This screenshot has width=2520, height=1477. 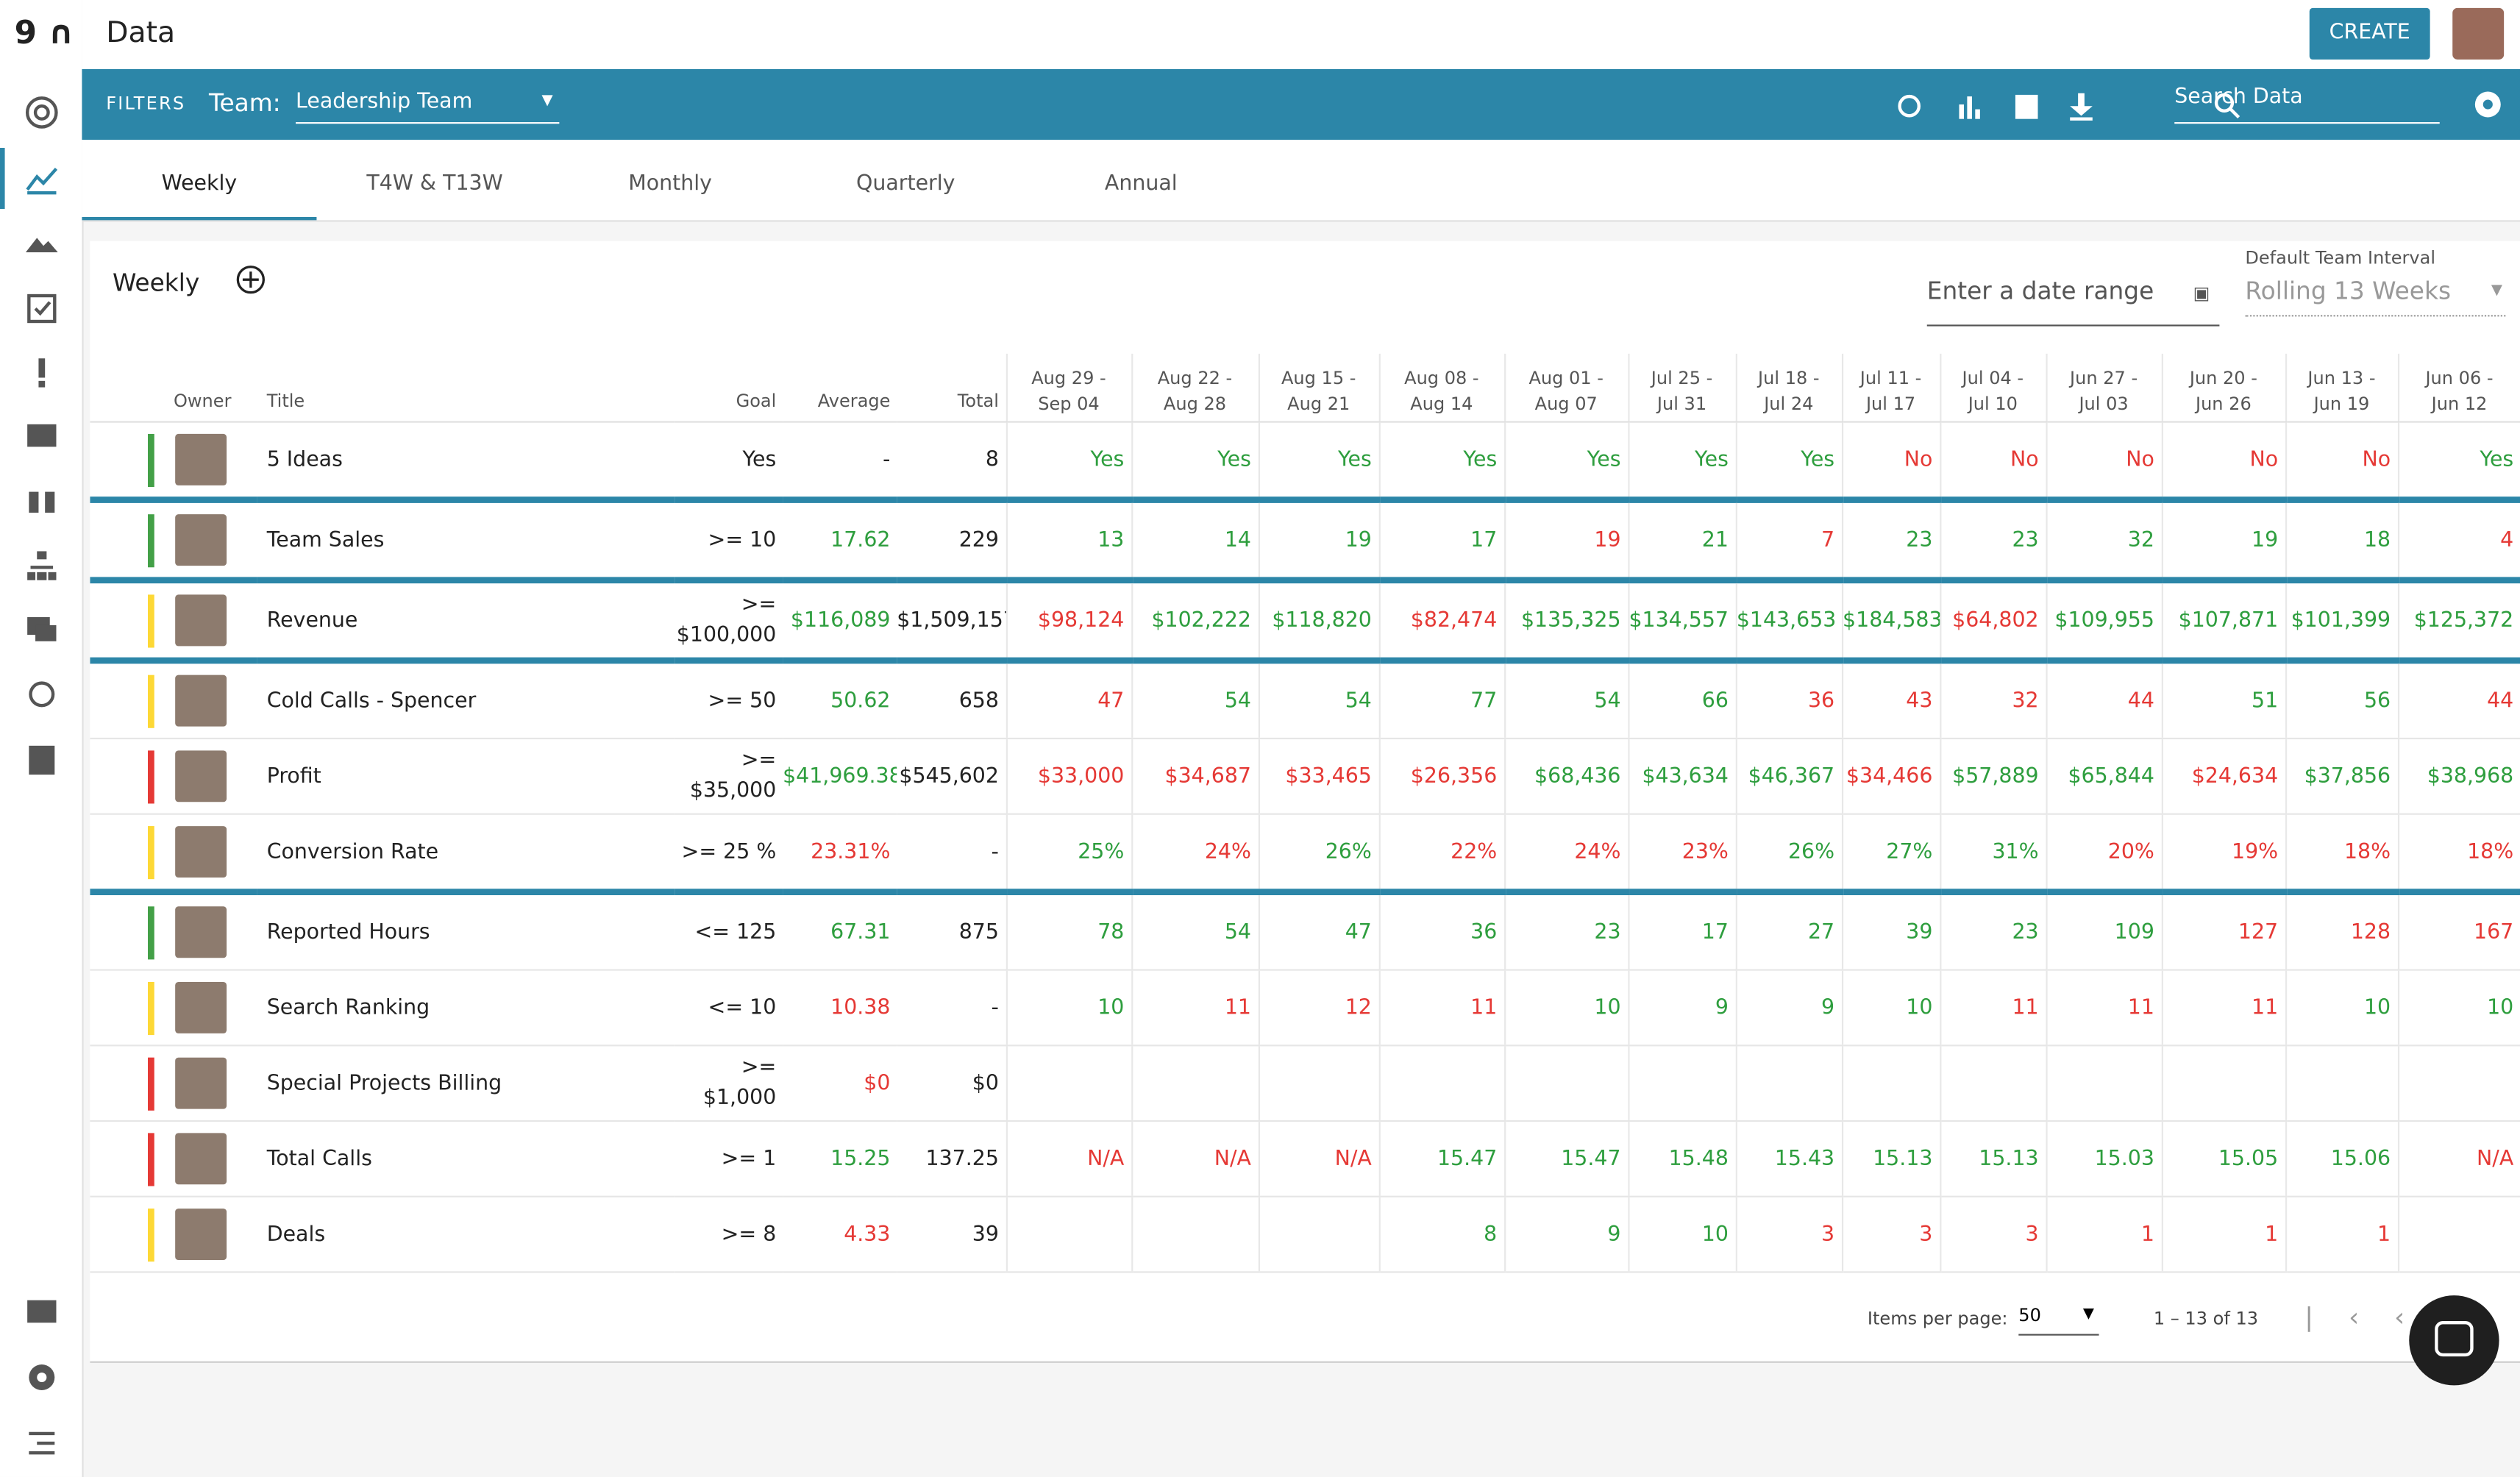 What do you see at coordinates (1068, 1159) in the screenshot?
I see `week-value: N/A` at bounding box center [1068, 1159].